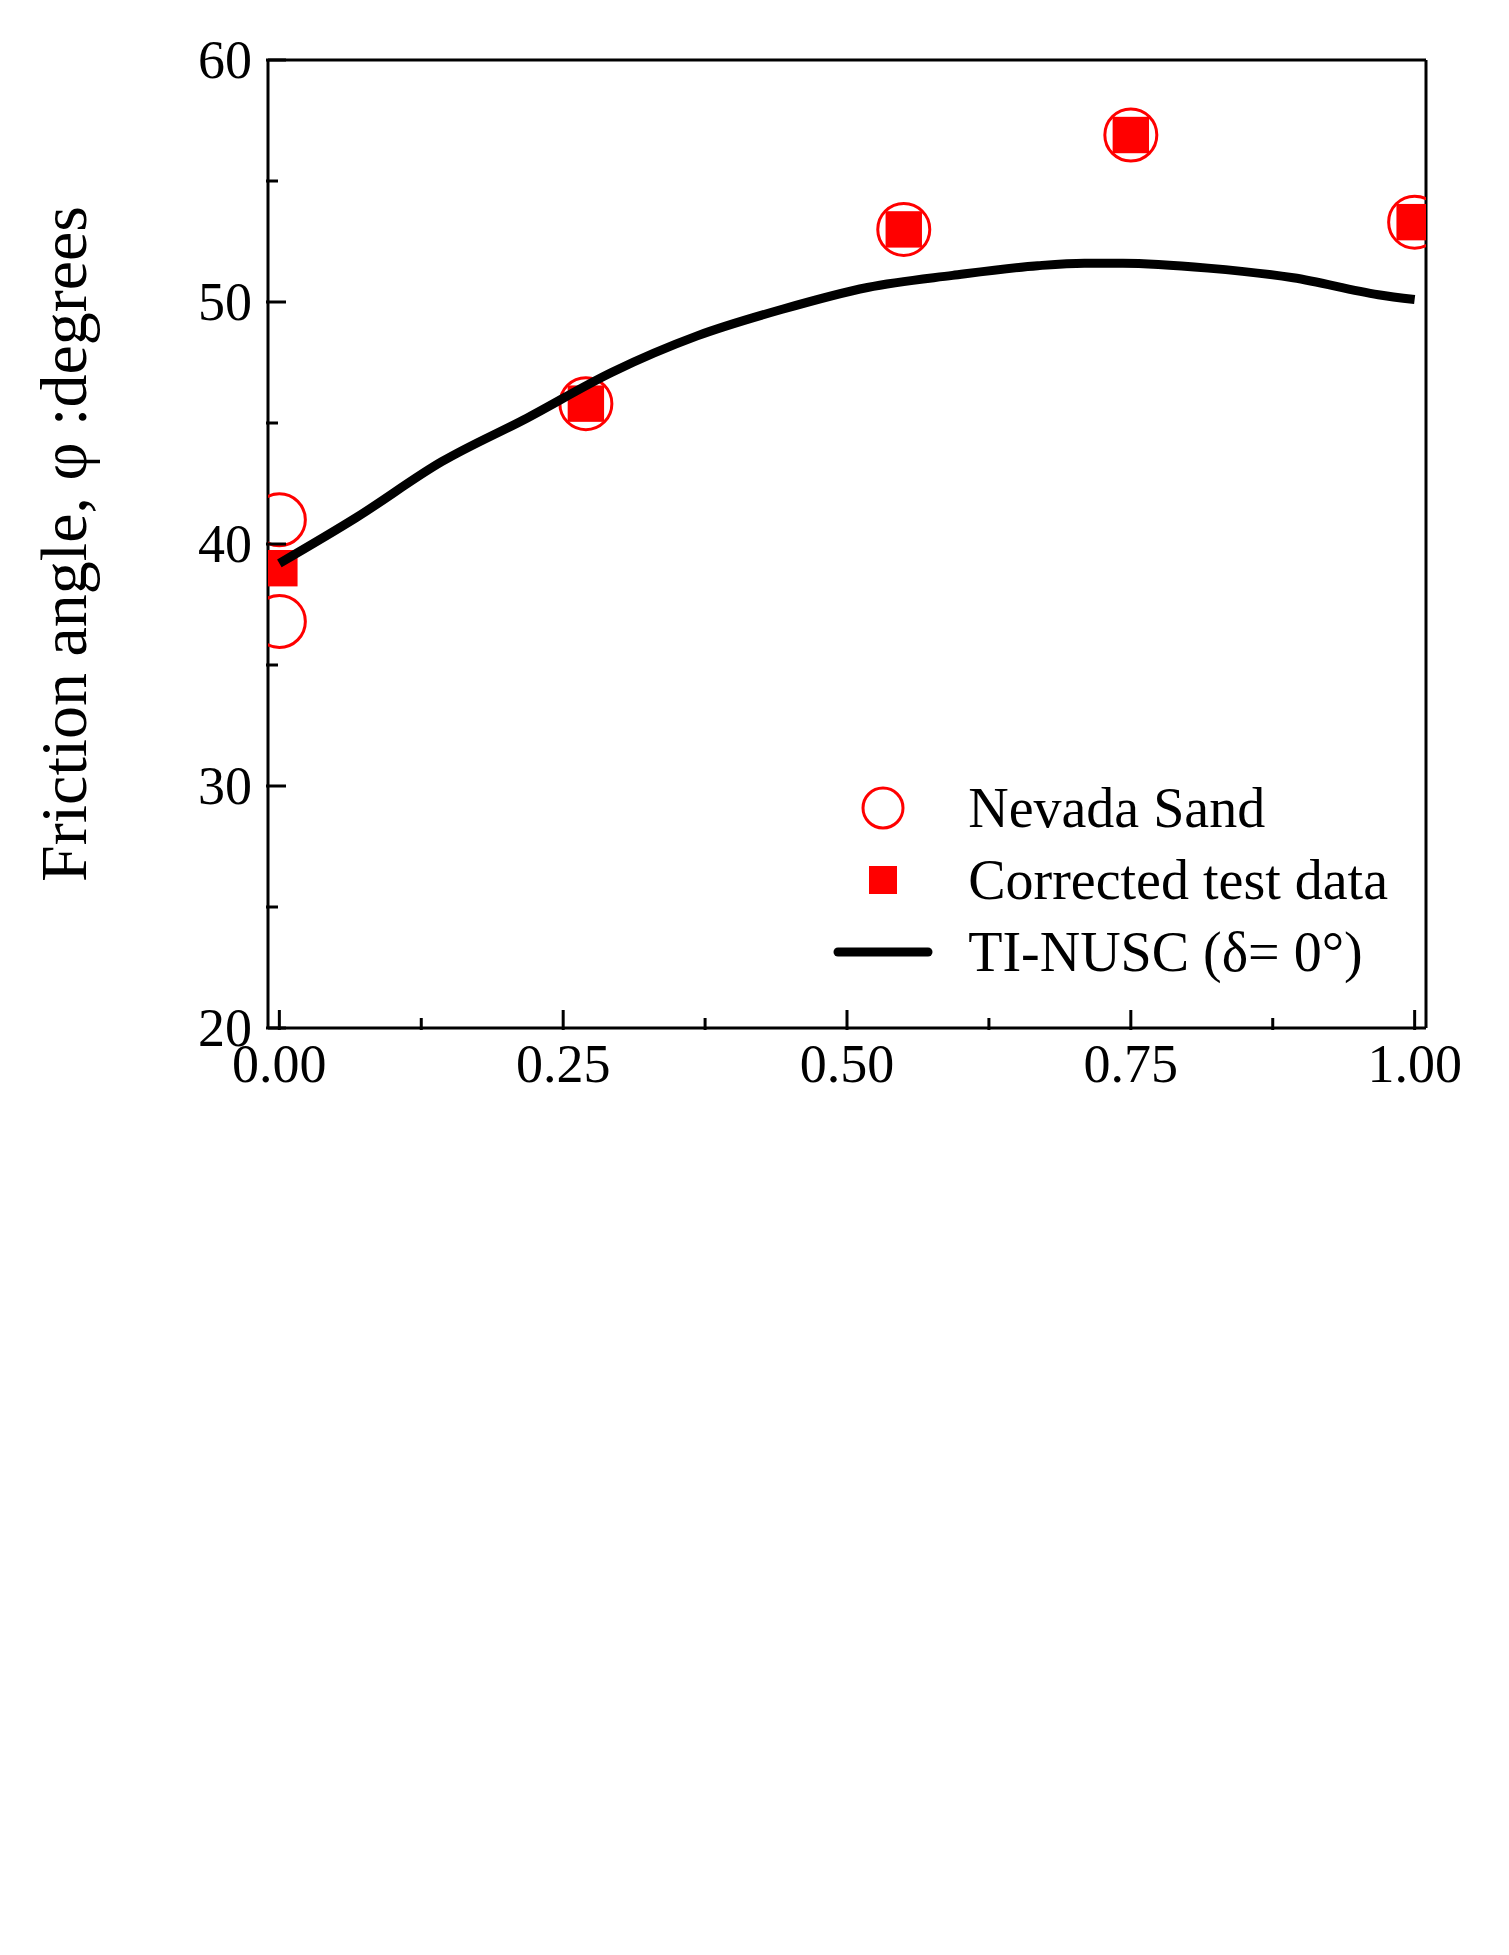 Image resolution: width=1509 pixels, height=1955 pixels. I want to click on x-tick-label: 0.75, so click(1131, 1064).